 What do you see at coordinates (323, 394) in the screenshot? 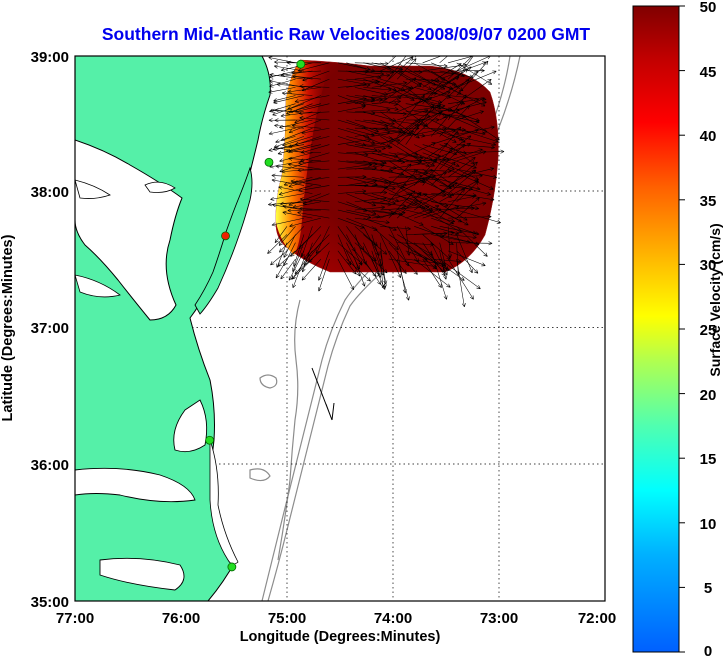
I see `scale-arrow` at bounding box center [323, 394].